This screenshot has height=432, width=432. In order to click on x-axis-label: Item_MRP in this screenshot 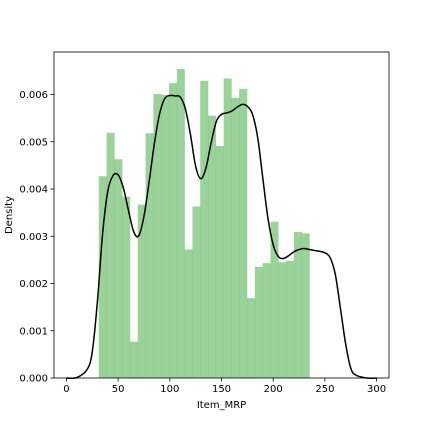, I will do `click(221, 405)`.